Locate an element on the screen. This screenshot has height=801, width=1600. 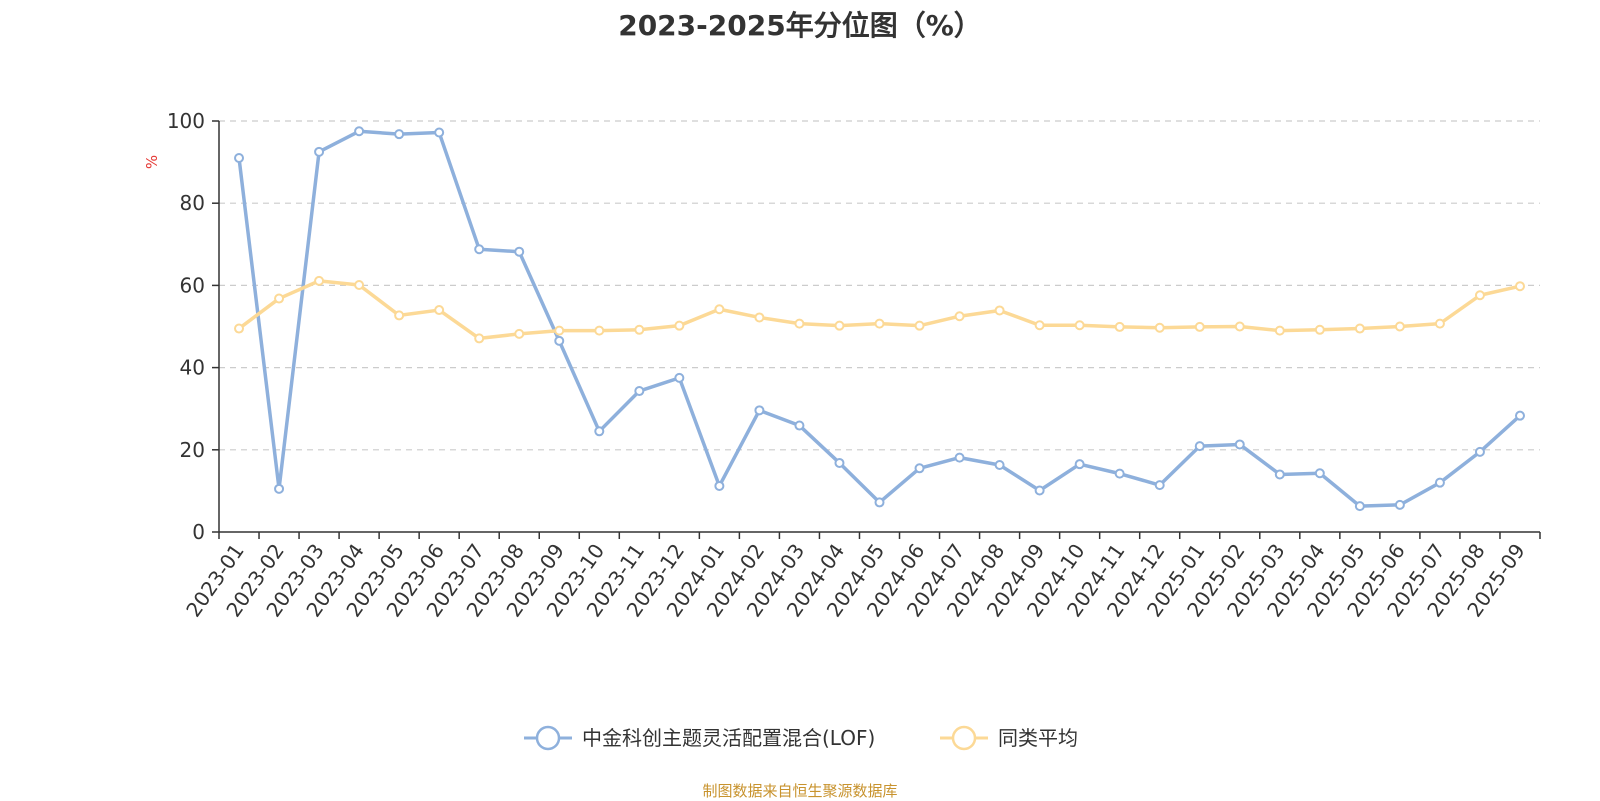
y-axis-unit-label: % is located at coordinates (152, 162).